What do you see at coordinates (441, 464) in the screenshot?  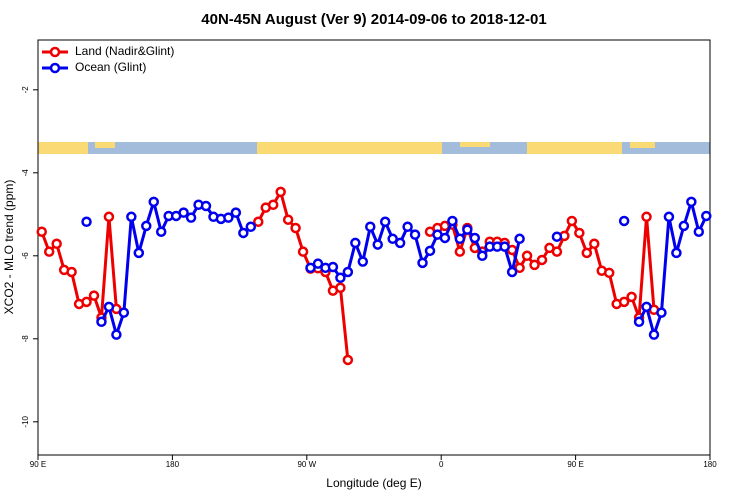 I see `x-tick-label: 0` at bounding box center [441, 464].